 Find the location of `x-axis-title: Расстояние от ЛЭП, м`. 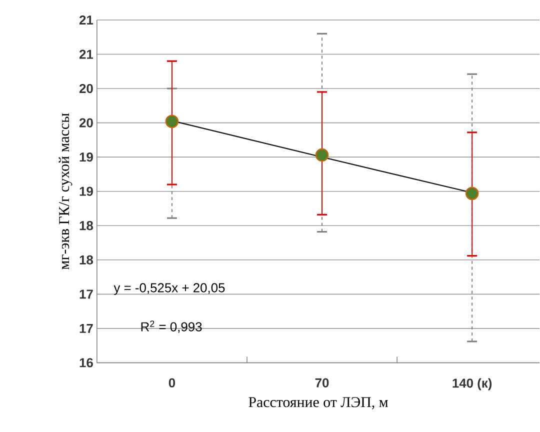

x-axis-title: Расстояние от ЛЭП, м is located at coordinates (318, 403).